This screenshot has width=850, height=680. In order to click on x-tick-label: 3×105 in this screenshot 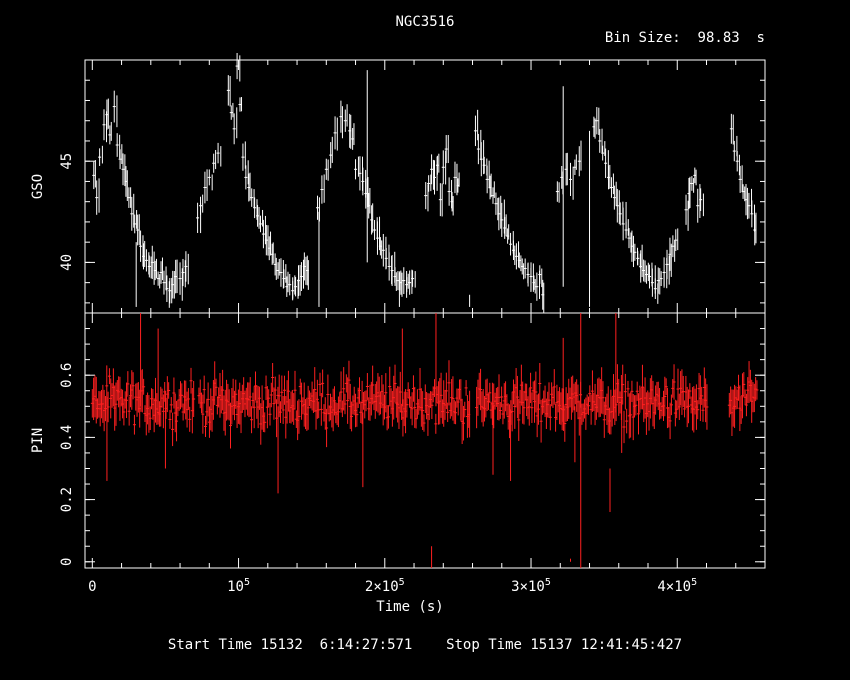, I will do `click(531, 586)`.